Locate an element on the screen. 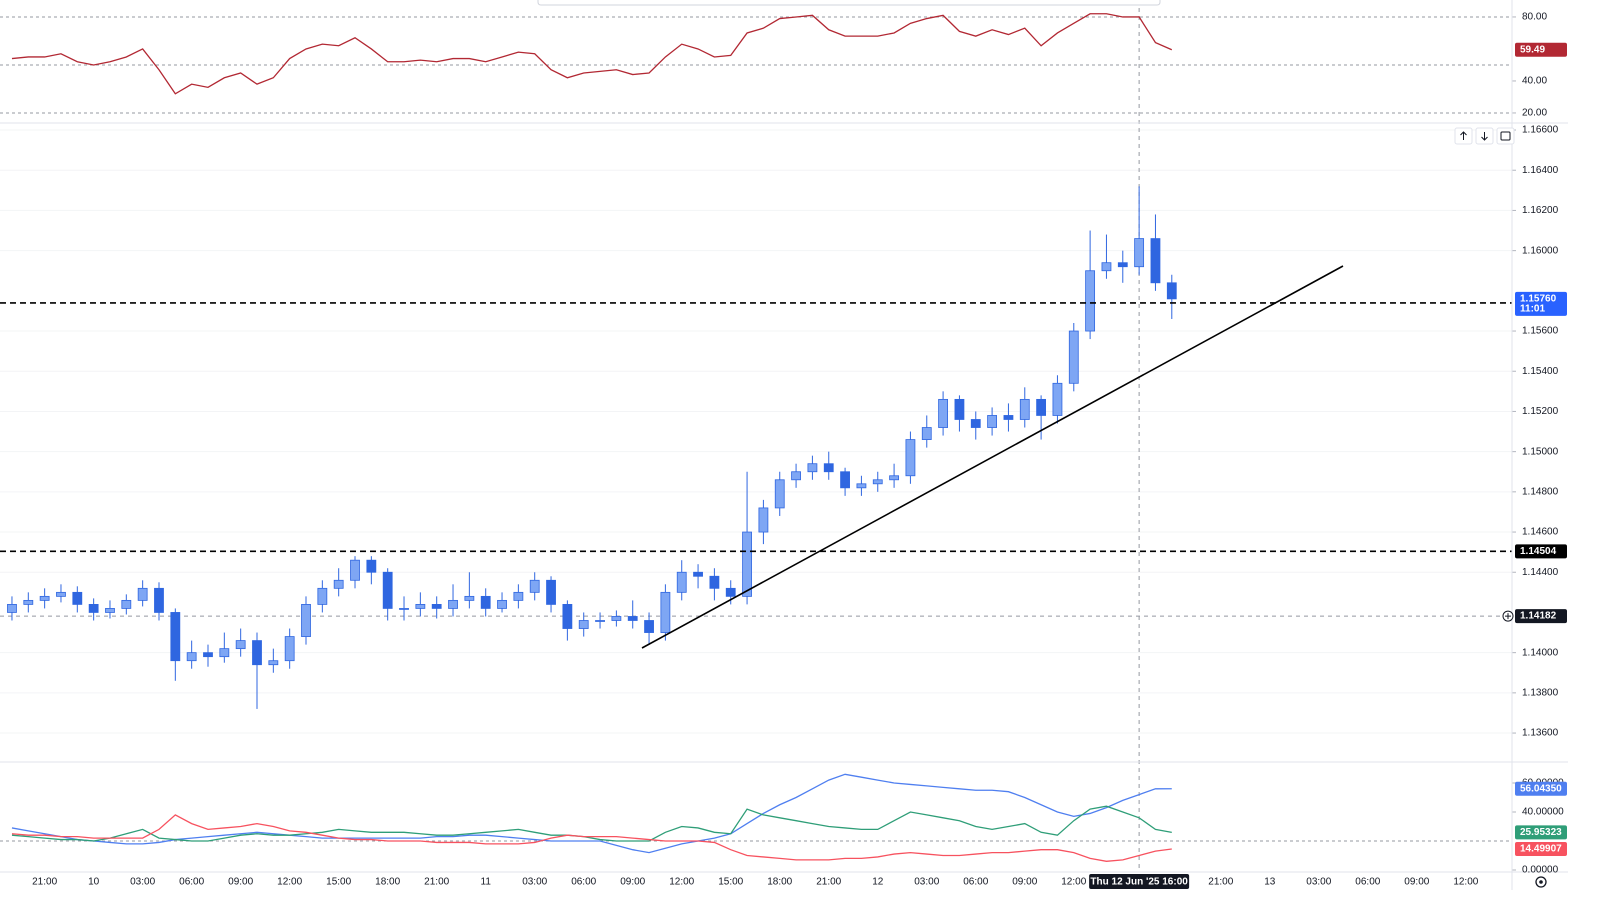 The image size is (1600, 906). y-tick-label: 1.16600 is located at coordinates (1540, 130).